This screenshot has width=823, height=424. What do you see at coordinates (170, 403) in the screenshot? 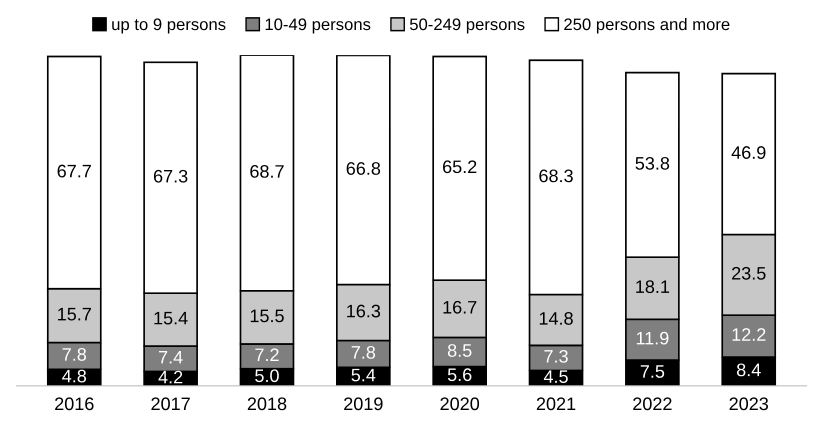
I see `x-tick-label: 2017` at bounding box center [170, 403].